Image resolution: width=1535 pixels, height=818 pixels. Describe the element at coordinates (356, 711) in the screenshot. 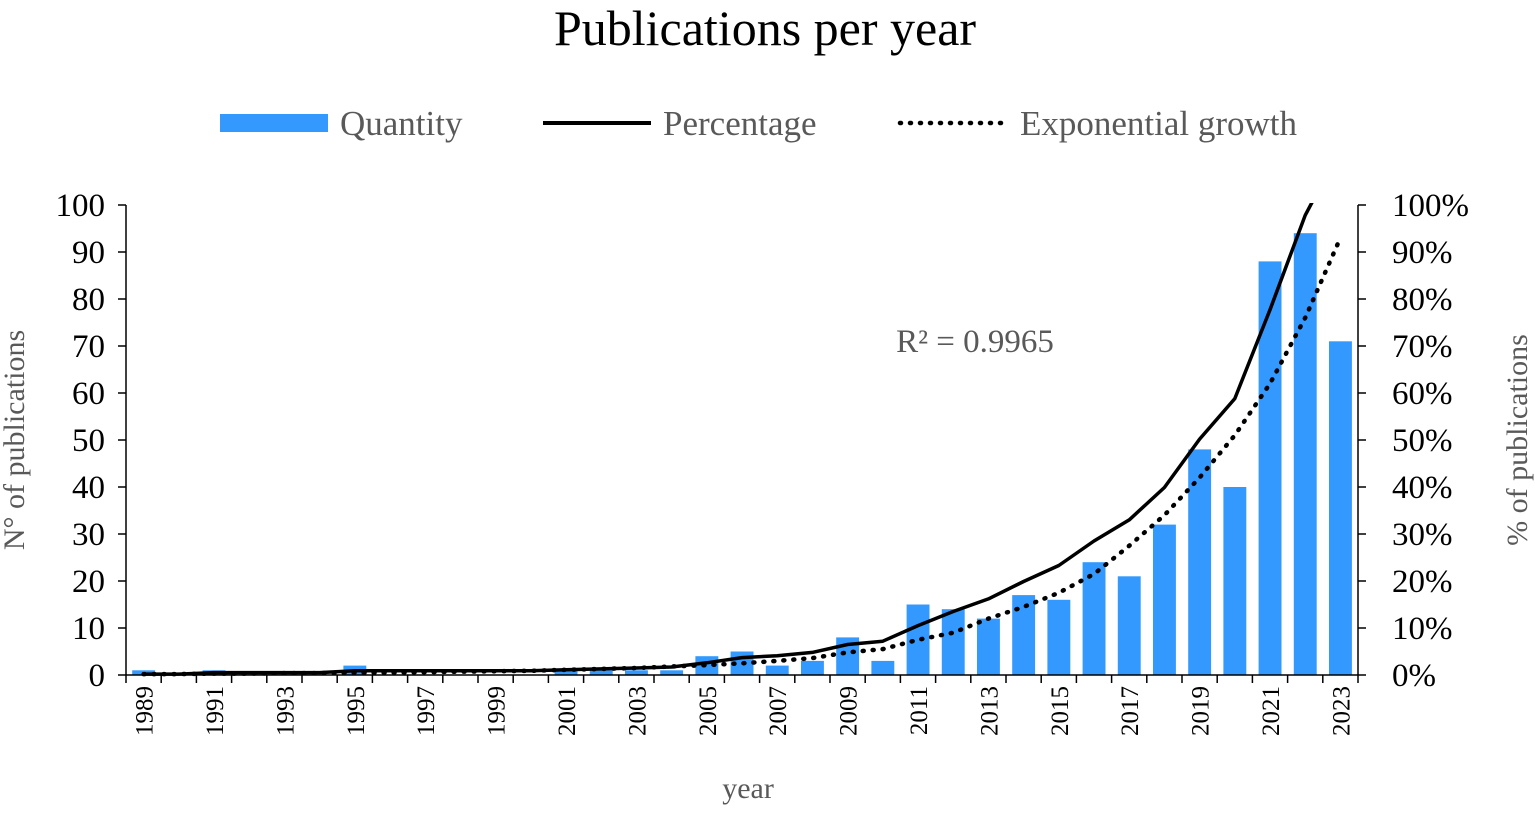

I see `x-tick-label: 1995` at that location.